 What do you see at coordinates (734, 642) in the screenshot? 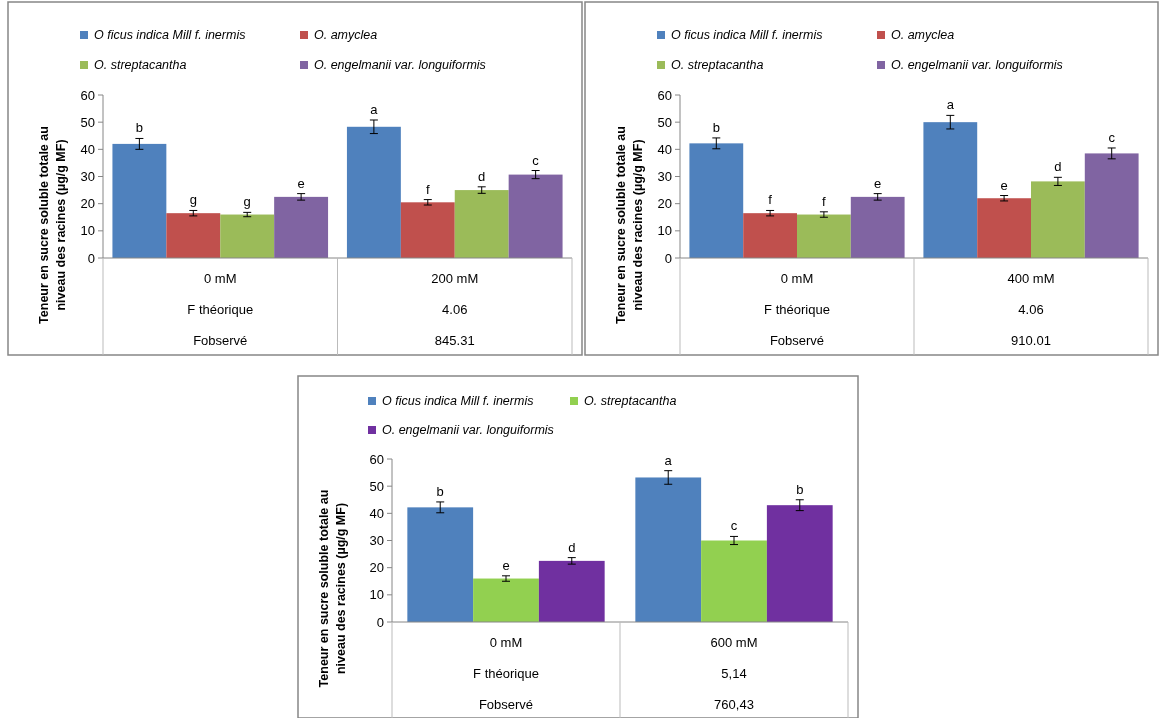
I see `x-tick-label: 600 mM` at bounding box center [734, 642].